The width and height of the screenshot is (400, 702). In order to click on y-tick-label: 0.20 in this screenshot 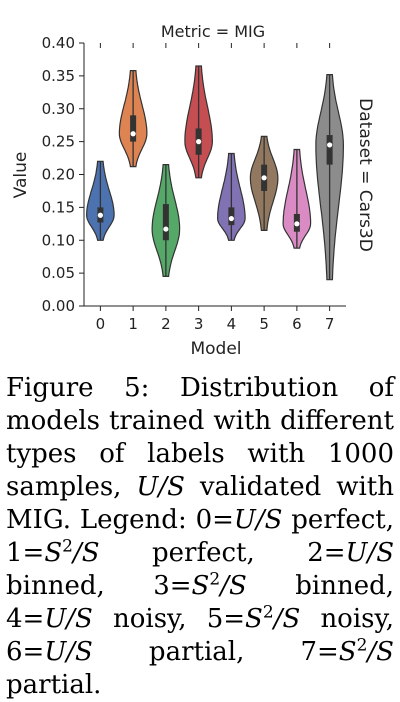, I will do `click(58, 175)`.